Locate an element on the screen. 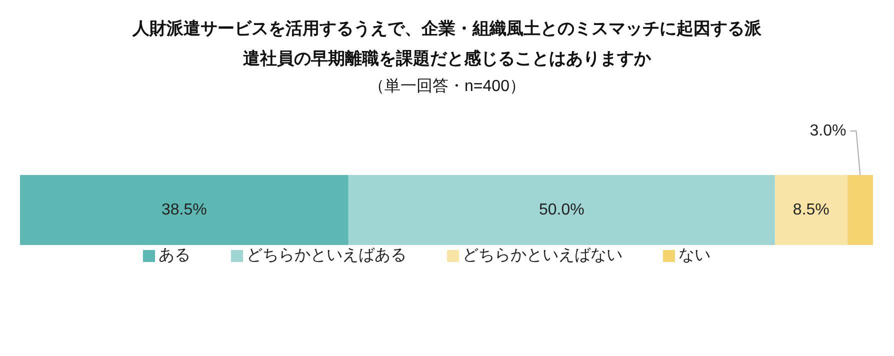 The width and height of the screenshot is (894, 356). data-label: 3.0% is located at coordinates (828, 131).